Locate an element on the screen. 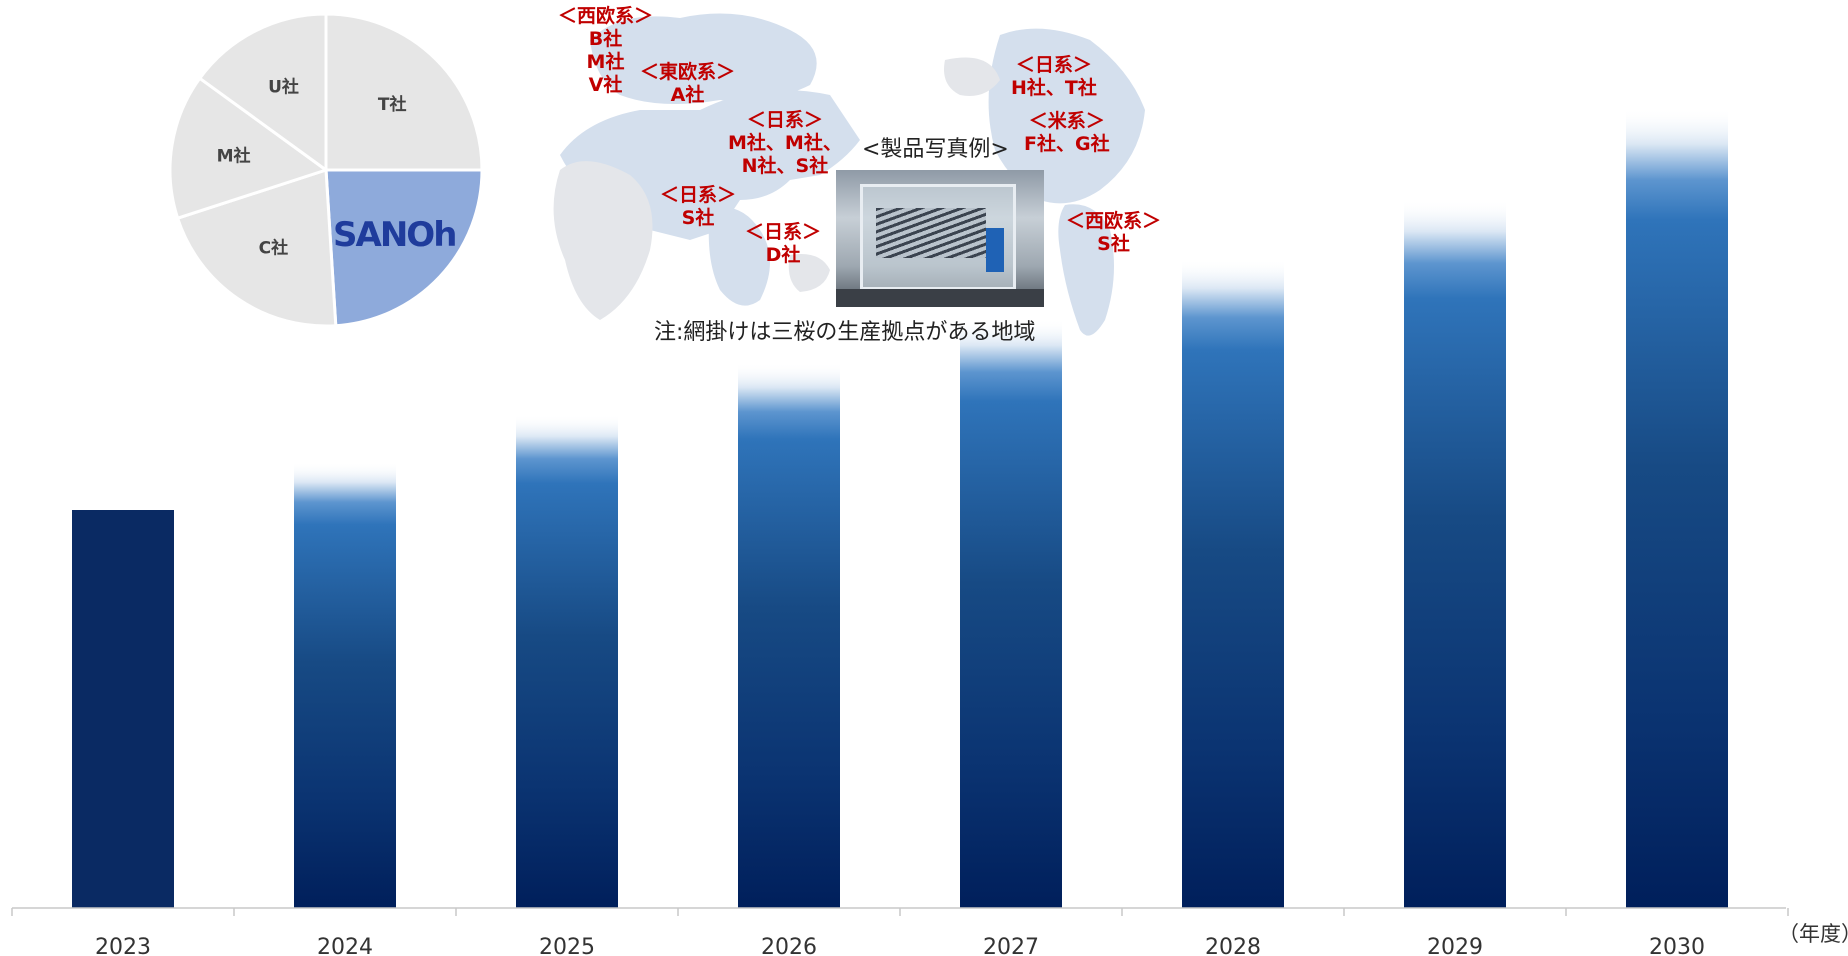 The width and height of the screenshot is (1848, 956). label-japan-china: ＜日系＞ M社、M社、 N社、S社 is located at coordinates (785, 143).